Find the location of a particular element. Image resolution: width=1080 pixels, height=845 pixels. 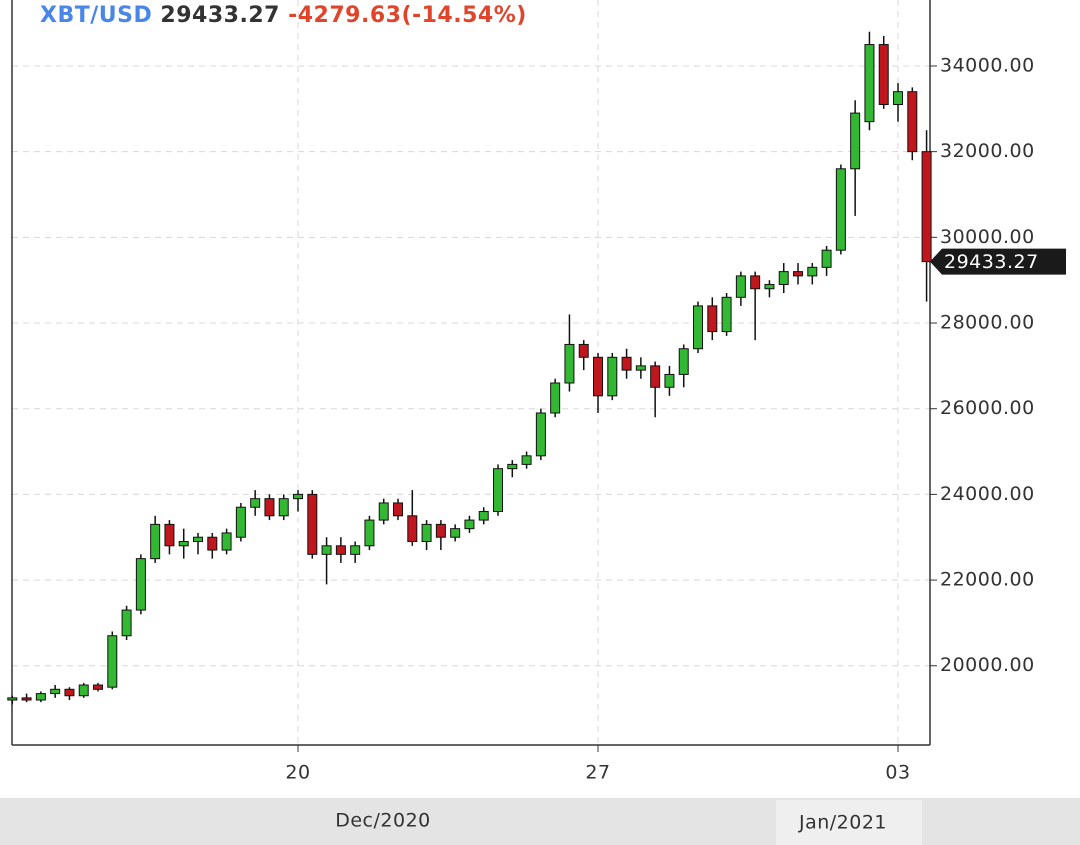

change: -4279.63(-14.54%) is located at coordinates (407, 15).